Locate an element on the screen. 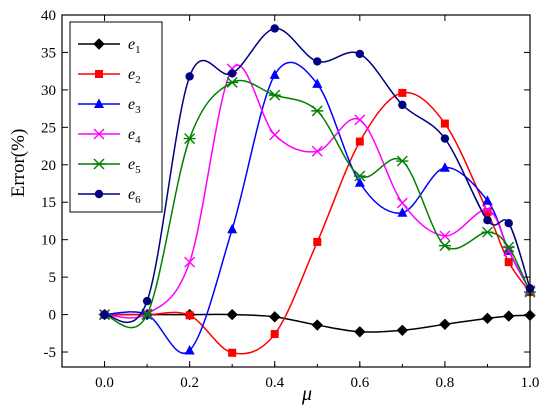 This screenshot has height=413, width=550. y-tick-label: 5 is located at coordinates (53, 278).